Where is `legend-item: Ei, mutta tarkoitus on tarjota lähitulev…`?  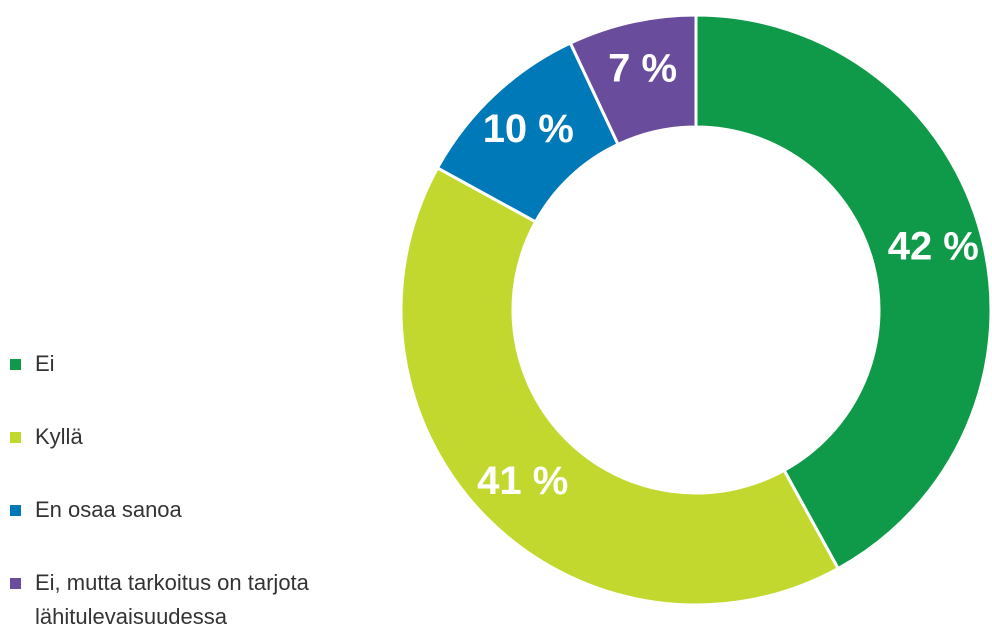
legend-item: Ei, mutta tarkoitus on tarjota lähitulev… is located at coordinates (175, 600).